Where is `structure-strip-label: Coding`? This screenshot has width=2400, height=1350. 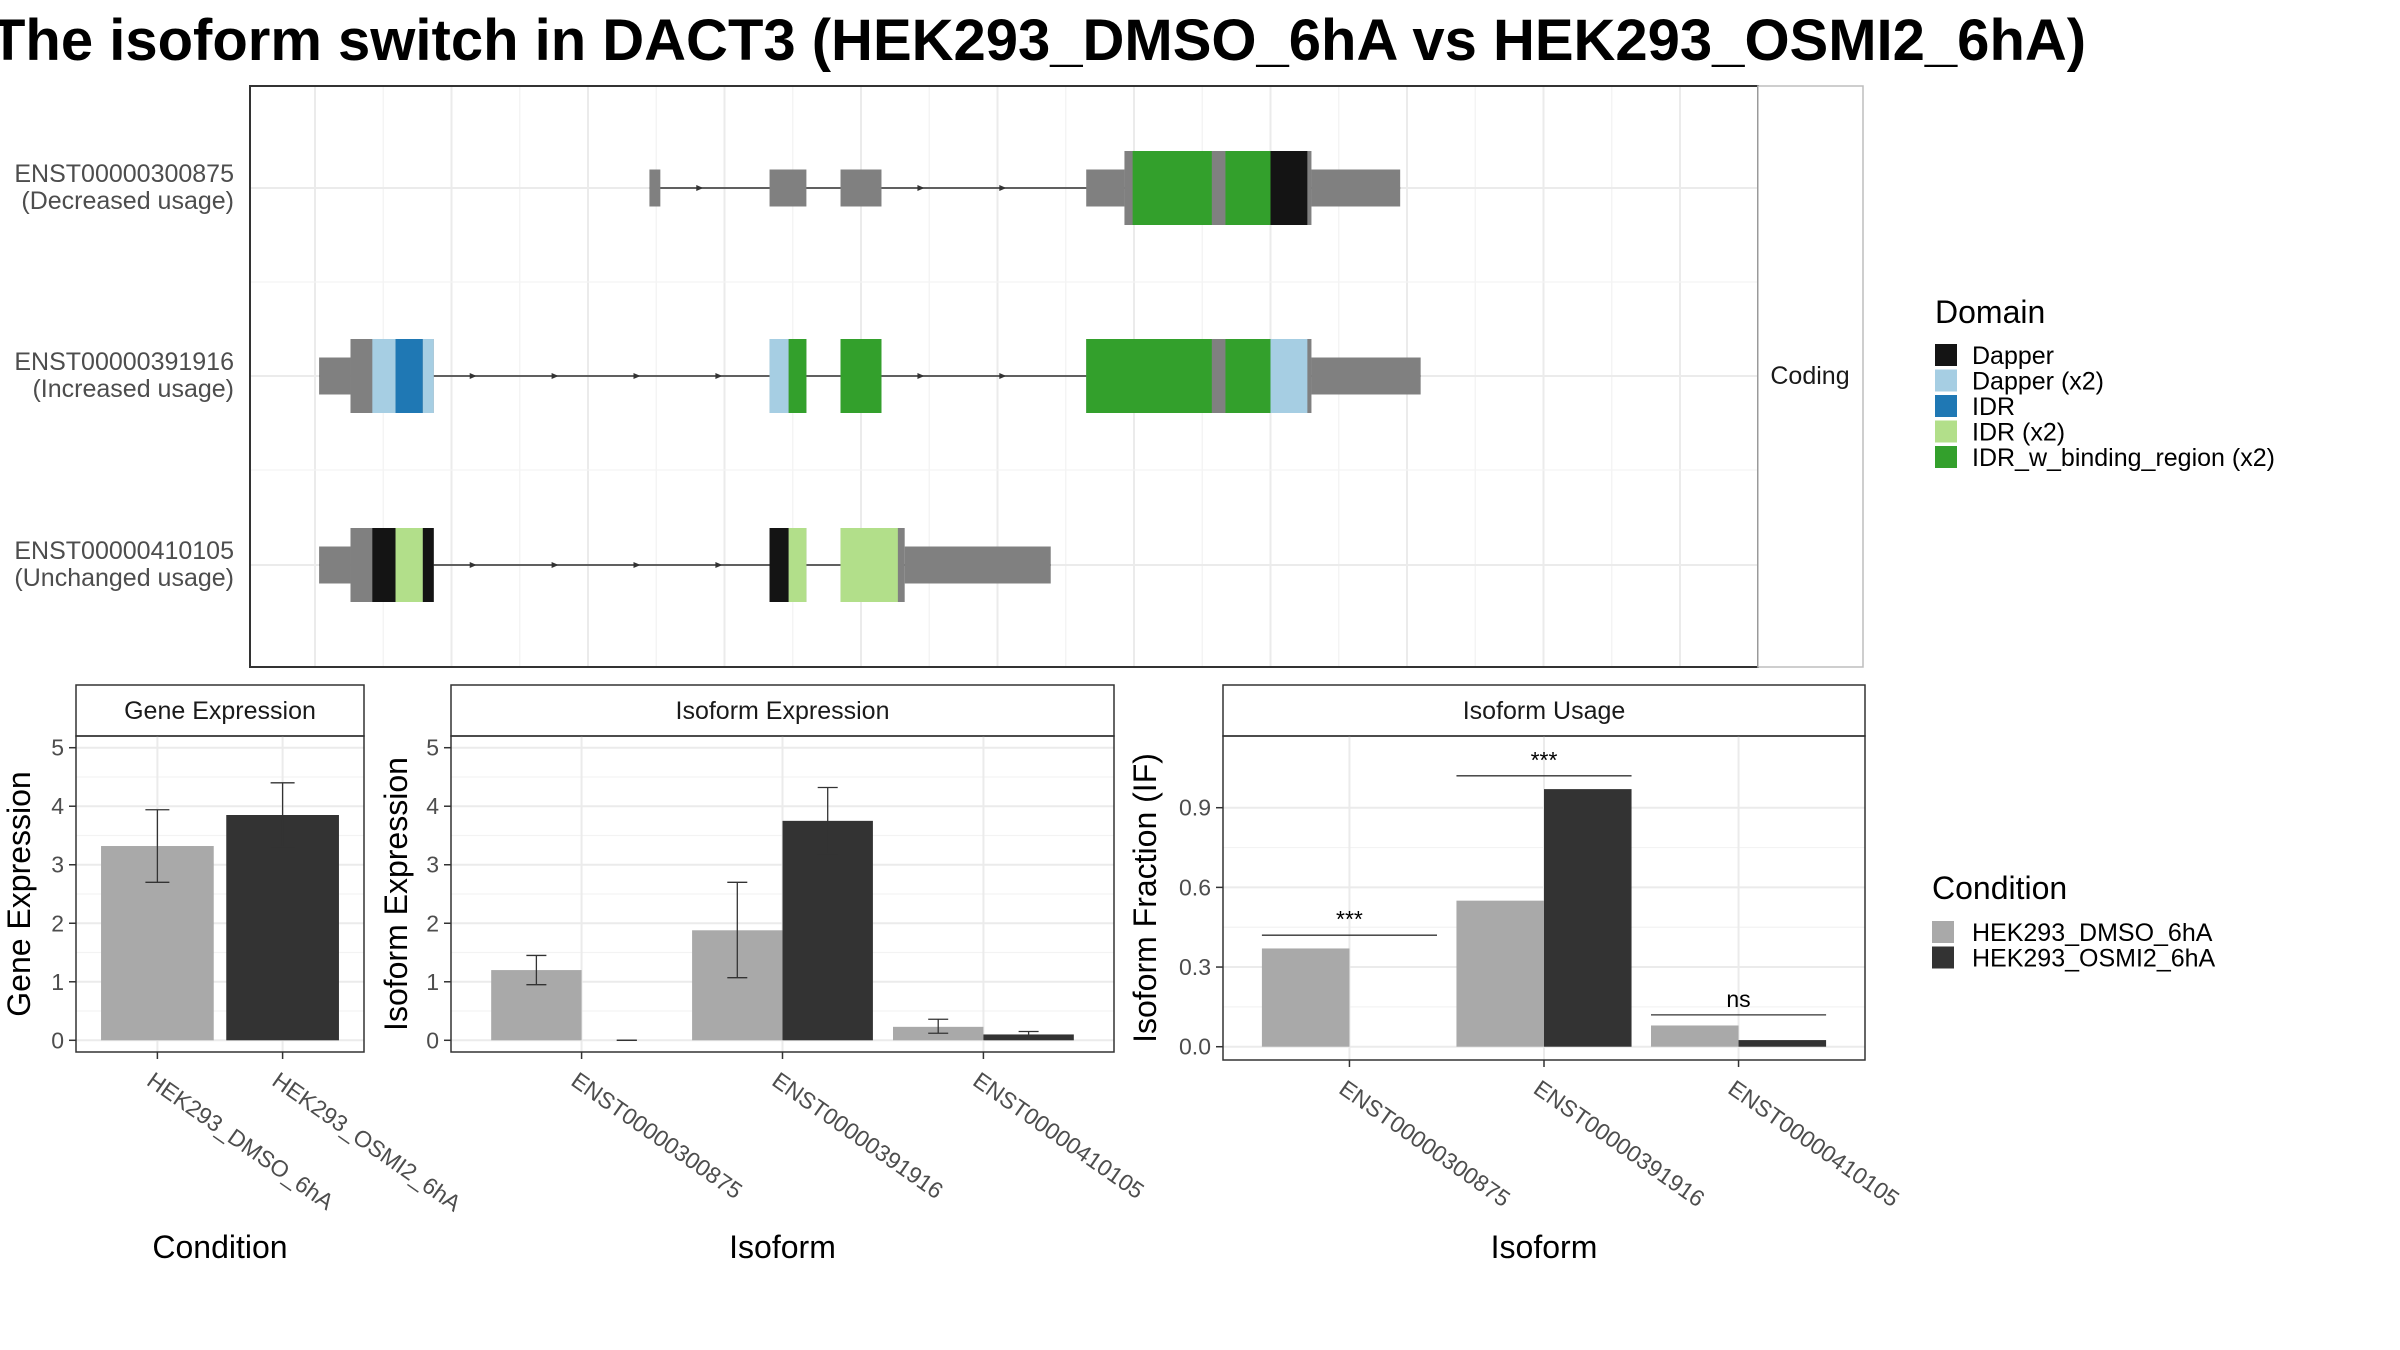
structure-strip-label: Coding is located at coordinates (1809, 376).